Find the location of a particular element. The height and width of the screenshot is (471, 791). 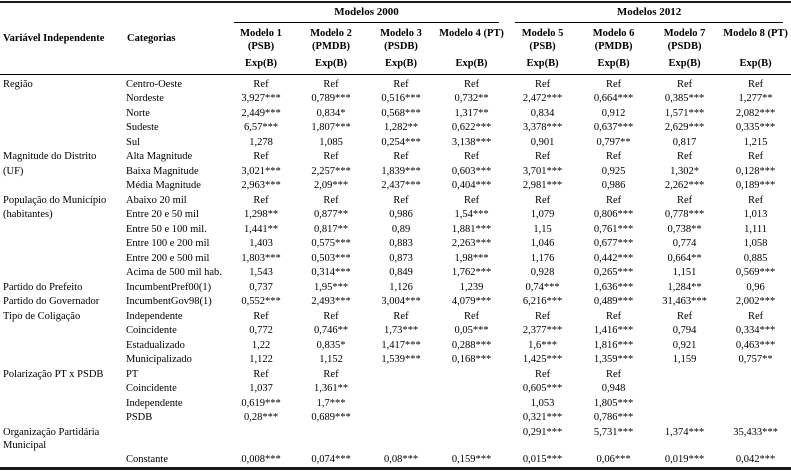

variable-cell: Organização Partidária Municipal is located at coordinates (51, 438).